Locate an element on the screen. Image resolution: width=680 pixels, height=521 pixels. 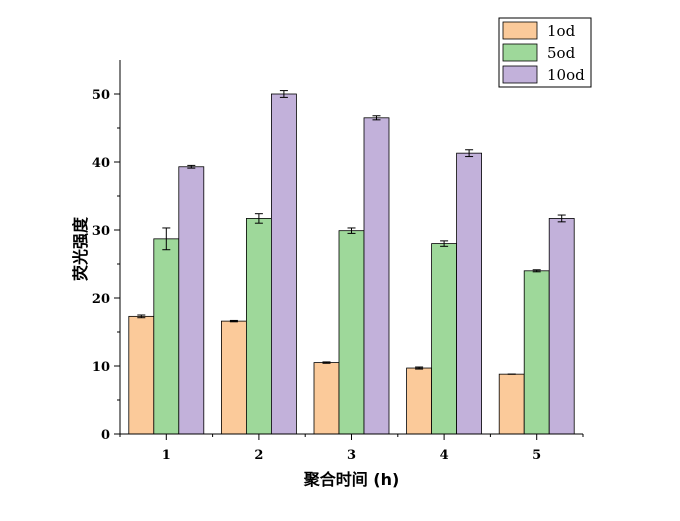
y-tick-label-20: 20 is located at coordinates (101, 299).